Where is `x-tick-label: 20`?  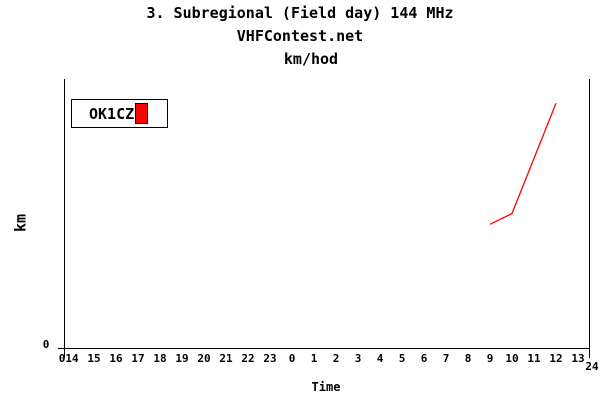 x-tick-label: 20 is located at coordinates (204, 358).